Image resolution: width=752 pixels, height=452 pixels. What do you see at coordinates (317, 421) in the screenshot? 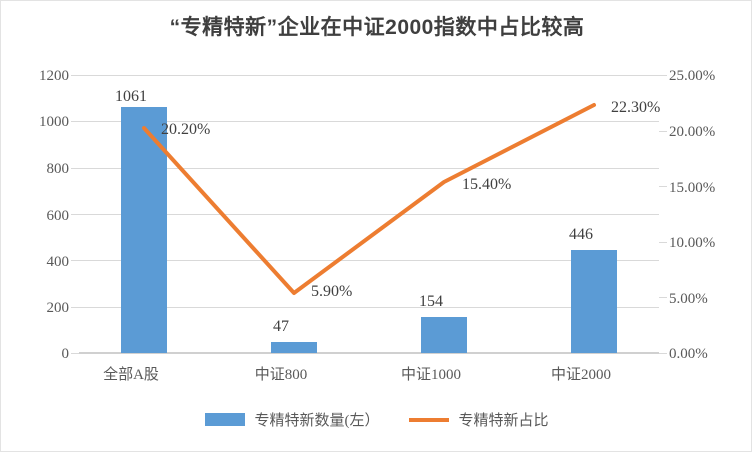
I see `legend-label: 专精特新数量(左）` at bounding box center [317, 421].